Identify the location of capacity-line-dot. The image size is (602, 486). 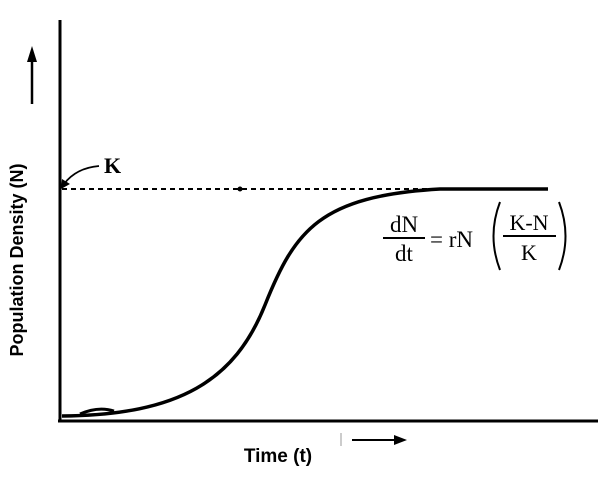
(240, 189).